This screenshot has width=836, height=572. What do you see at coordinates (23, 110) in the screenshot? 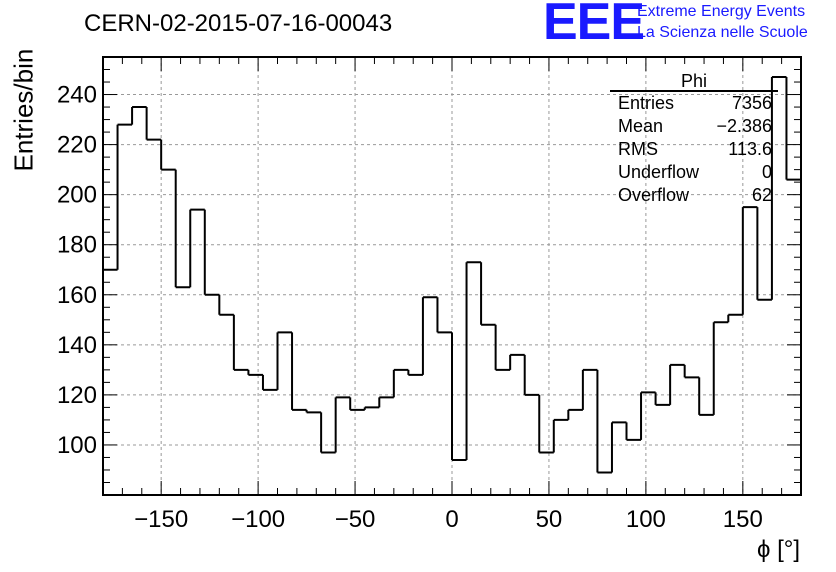
I see `y-axis-label: Entries/bin` at bounding box center [23, 110].